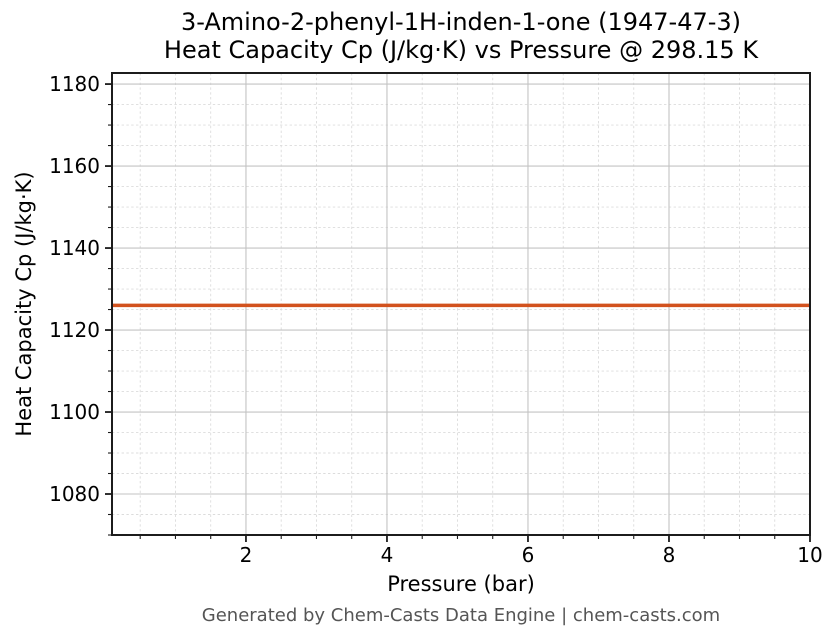 The height and width of the screenshot is (644, 836). What do you see at coordinates (74, 494) in the screenshot?
I see `y-tick-label: 1080` at bounding box center [74, 494].